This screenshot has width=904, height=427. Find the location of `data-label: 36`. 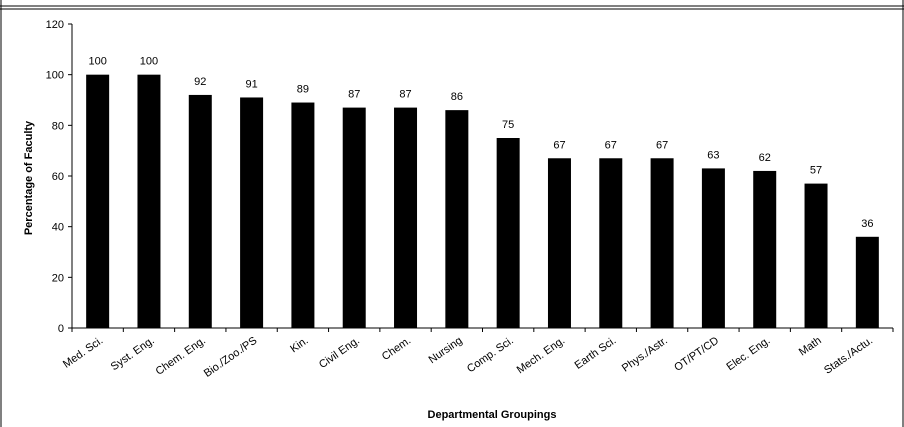

data-label: 36 is located at coordinates (867, 224).